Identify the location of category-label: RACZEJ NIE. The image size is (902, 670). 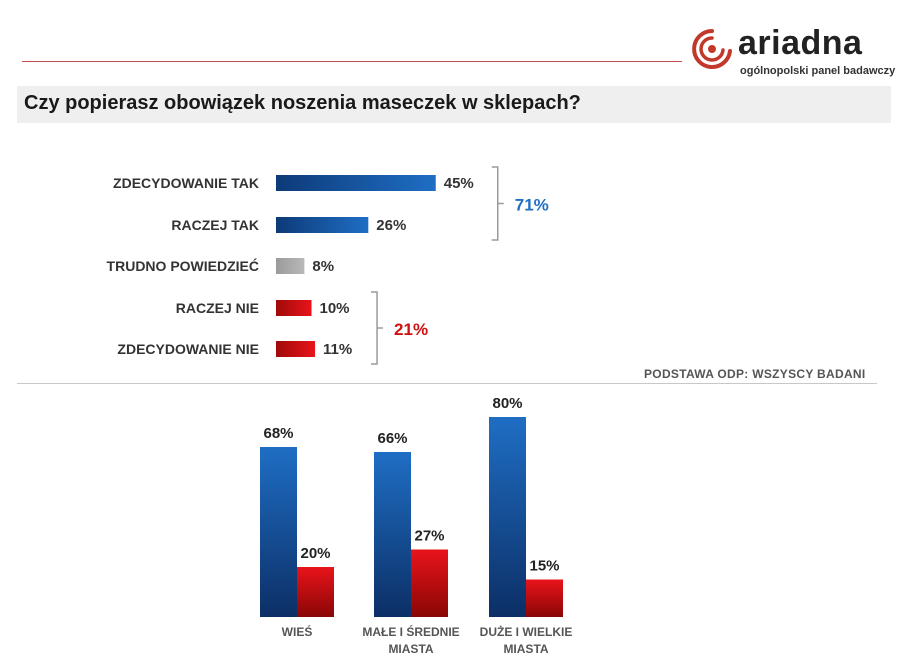
(217, 308).